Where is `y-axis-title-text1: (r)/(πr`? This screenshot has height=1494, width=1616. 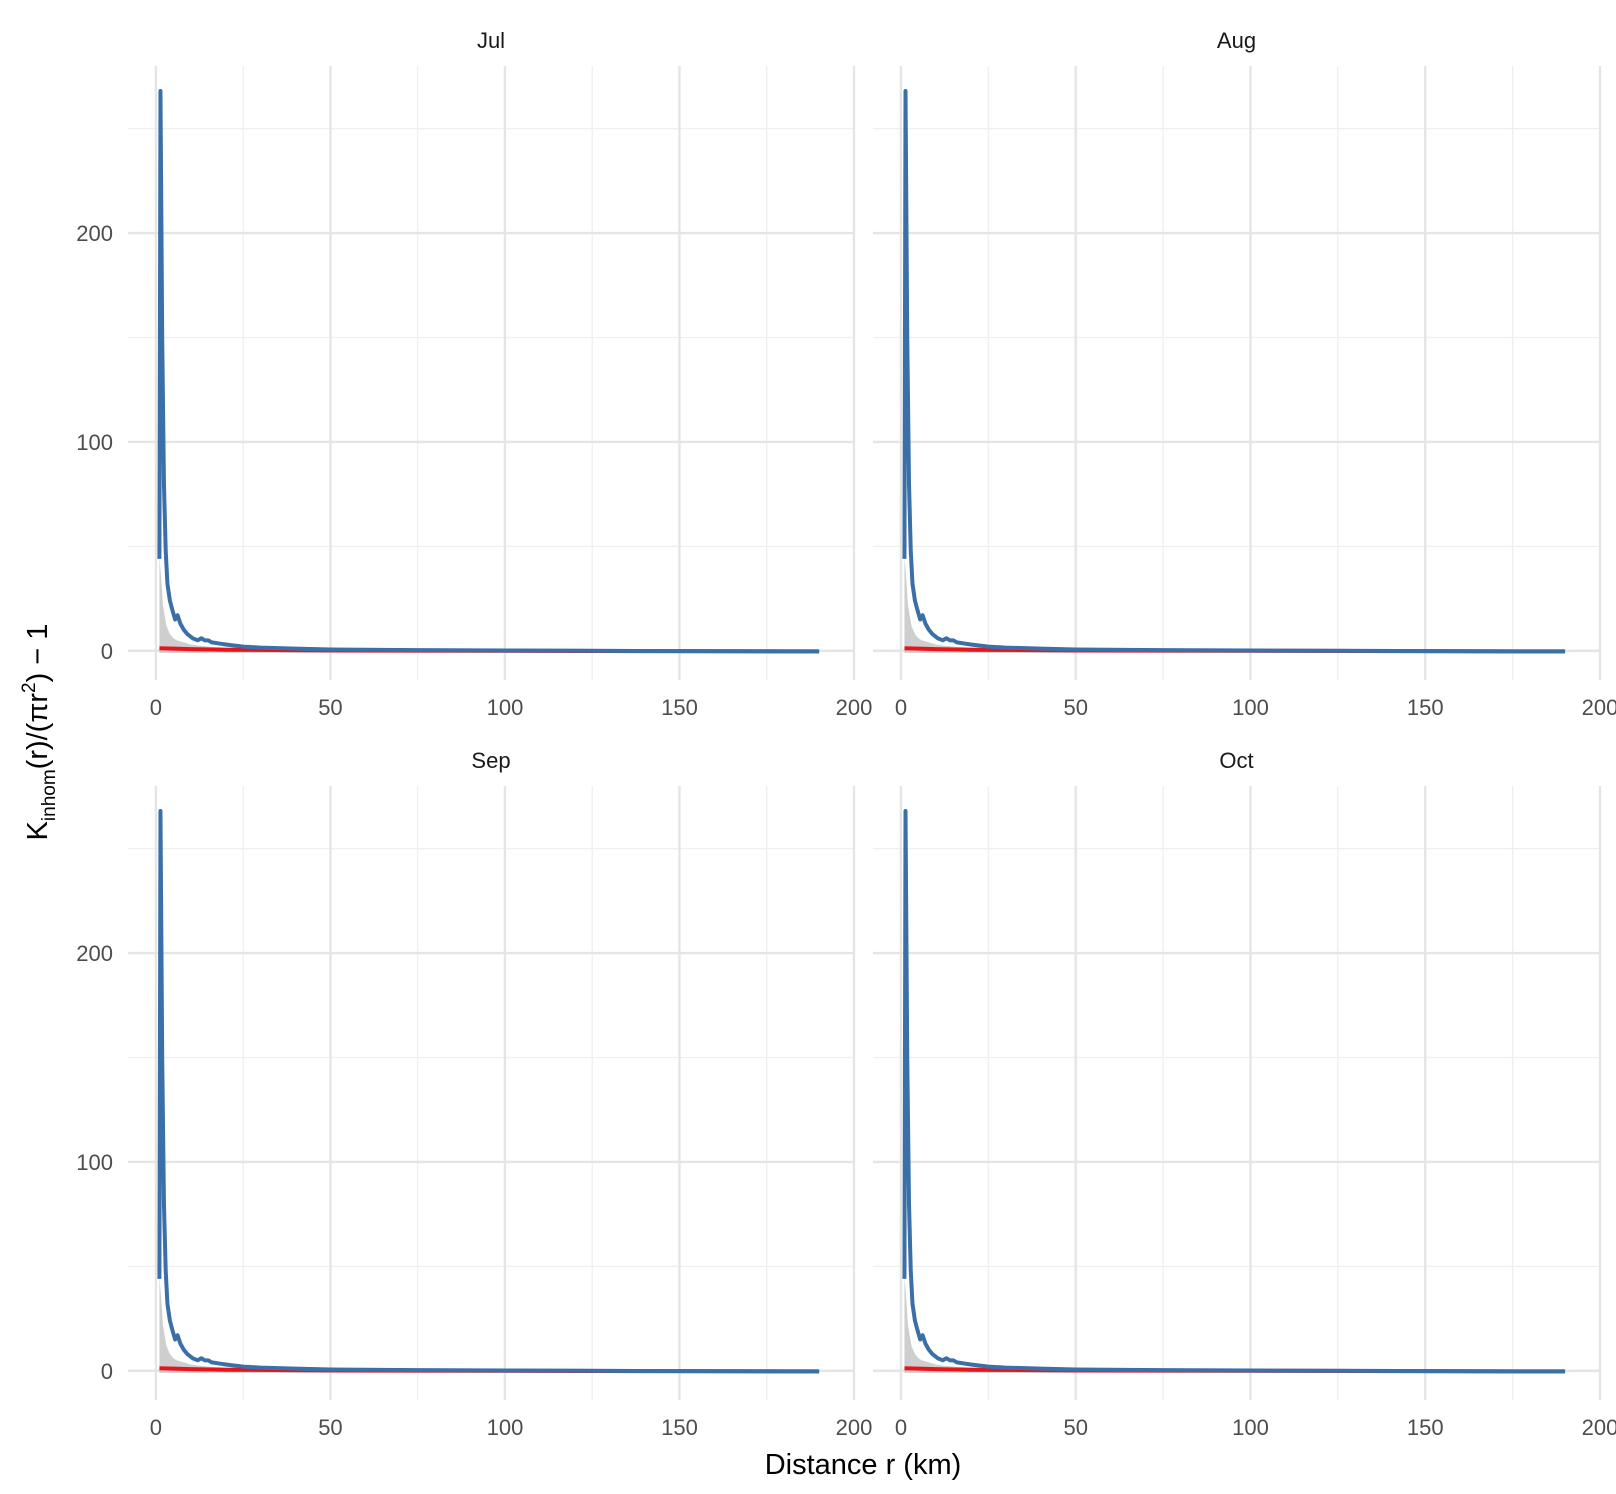
y-axis-title-text1: (r)/(πr is located at coordinates (38, 731).